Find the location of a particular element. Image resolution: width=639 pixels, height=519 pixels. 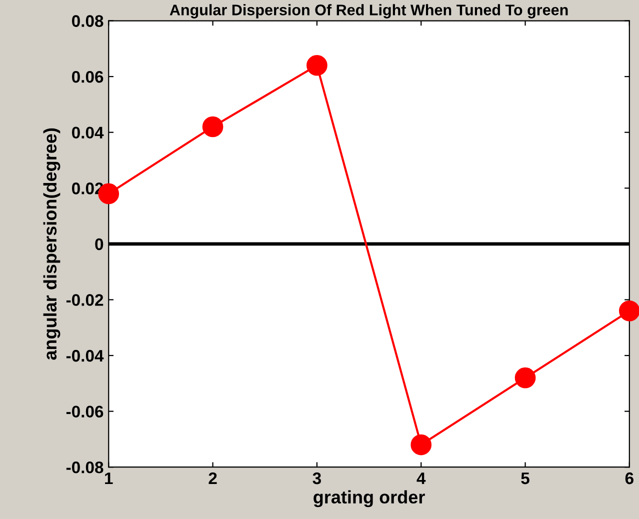

y-tick-label: 0.06 is located at coordinates (88, 76).